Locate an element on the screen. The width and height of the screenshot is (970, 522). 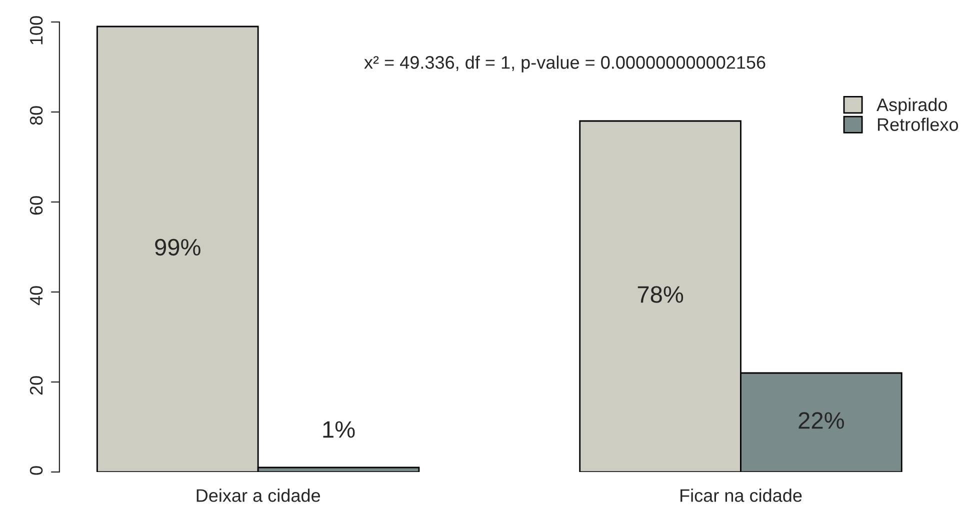
y-tick-label: 40 is located at coordinates (36, 296).